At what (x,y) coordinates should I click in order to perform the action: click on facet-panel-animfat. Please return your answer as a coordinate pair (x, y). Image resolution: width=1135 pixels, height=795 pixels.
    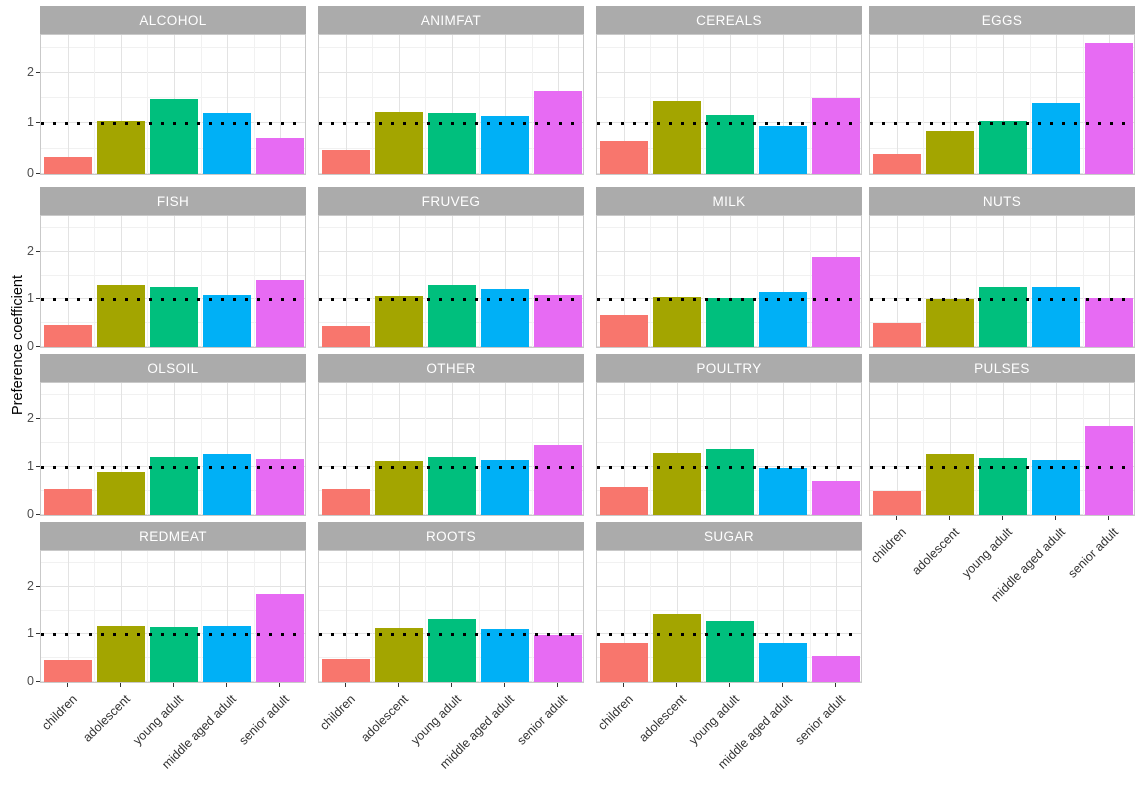
    Looking at the image, I should click on (451, 104).